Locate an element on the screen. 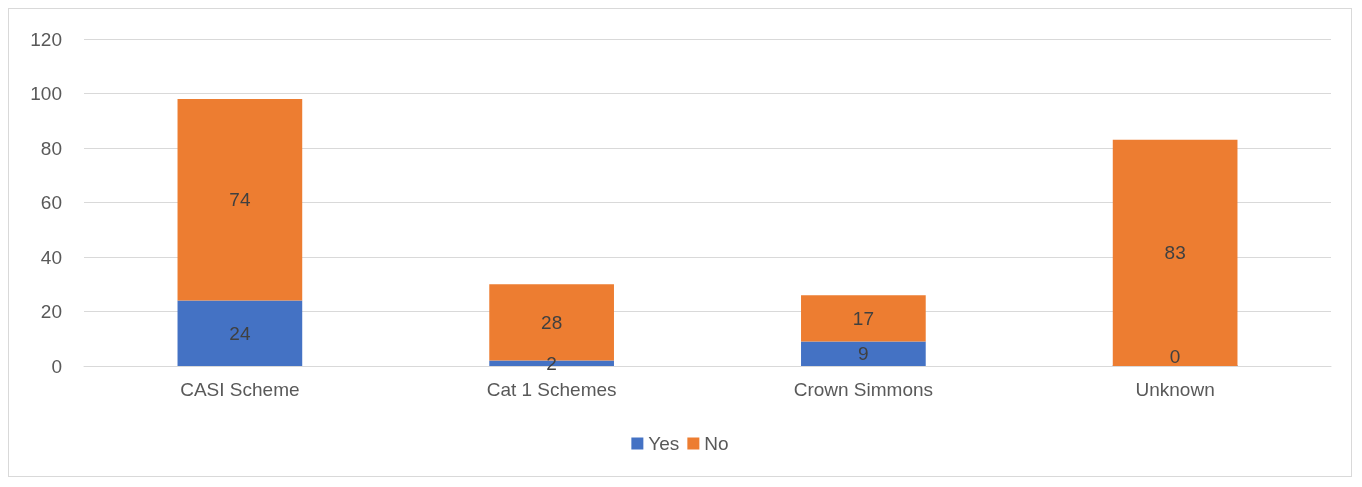  data-label: 74 is located at coordinates (240, 200).